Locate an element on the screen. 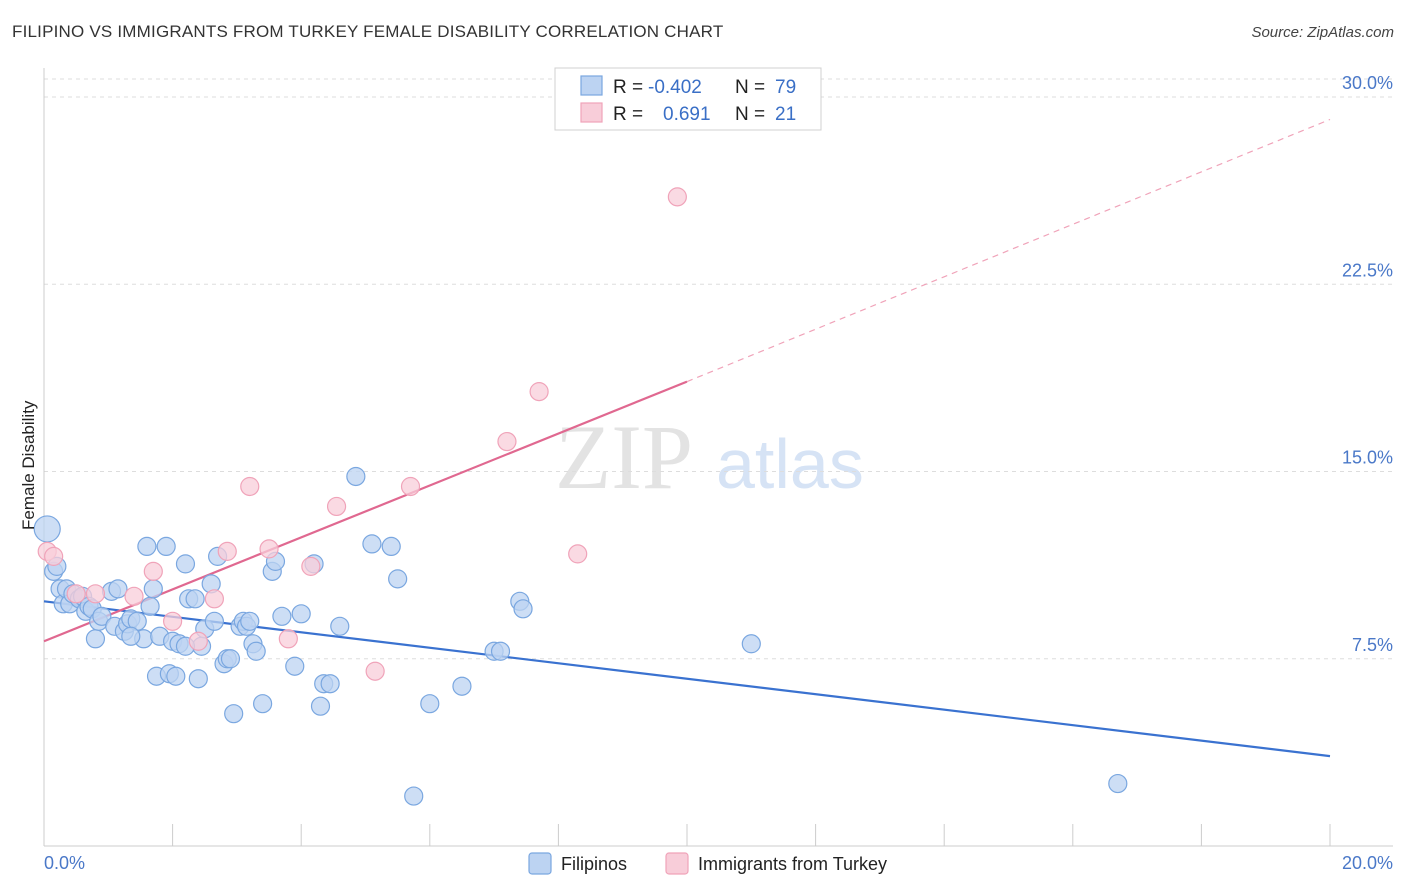 Image resolution: width=1406 pixels, height=892 pixels. bottom-legend-swatch-filipinos is located at coordinates (540, 863).